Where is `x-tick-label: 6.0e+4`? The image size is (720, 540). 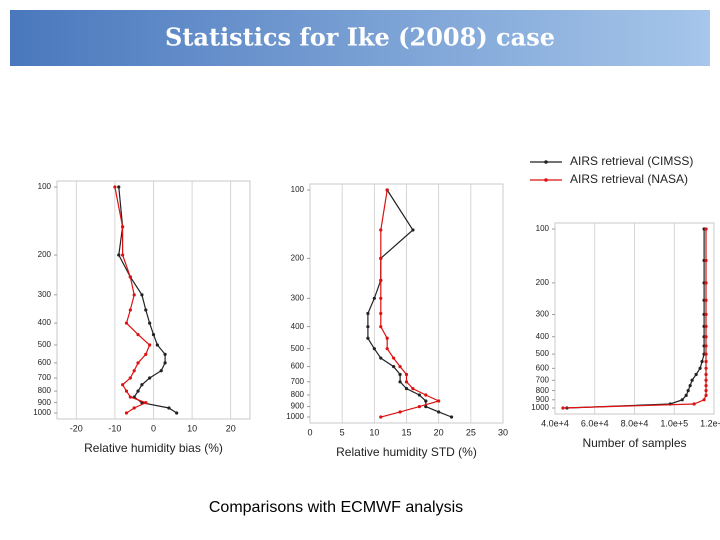 x-tick-label: 6.0e+4 is located at coordinates (595, 423).